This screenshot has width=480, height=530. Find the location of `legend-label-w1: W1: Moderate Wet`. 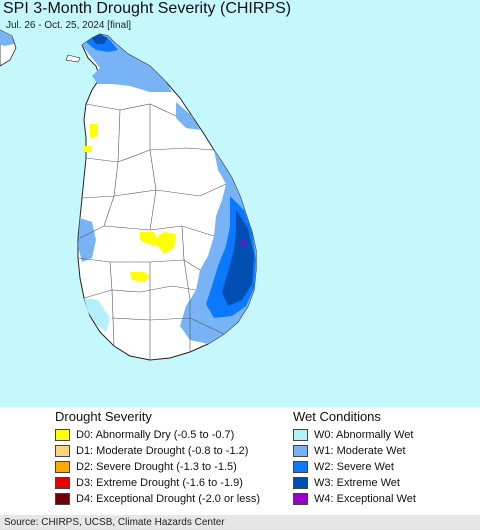

legend-label-w1: W1: Moderate Wet is located at coordinates (360, 451).